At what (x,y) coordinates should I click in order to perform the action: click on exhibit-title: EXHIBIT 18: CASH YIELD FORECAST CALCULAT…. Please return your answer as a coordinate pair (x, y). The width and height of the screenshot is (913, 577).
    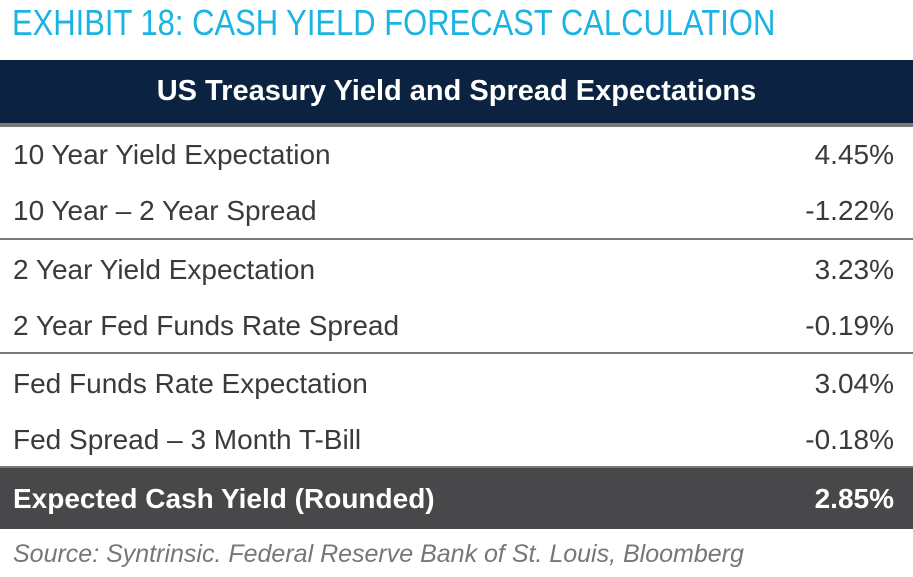
    Looking at the image, I should click on (394, 22).